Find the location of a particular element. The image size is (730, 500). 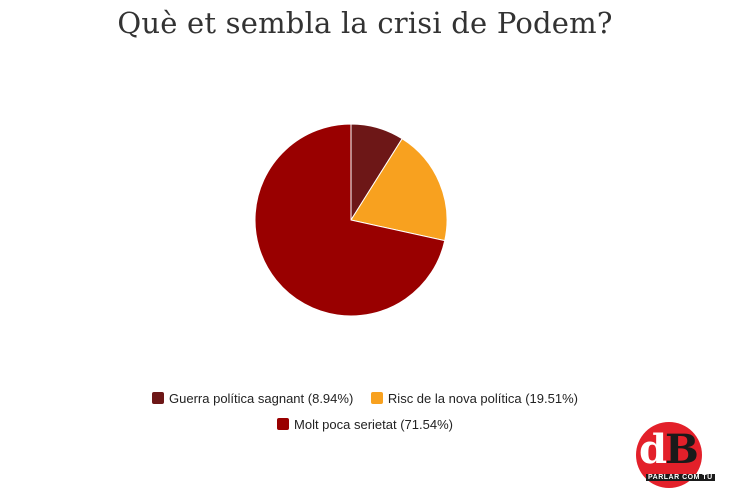

legend-label-risc: Risc de la nova política (19.51%) is located at coordinates (482, 399).